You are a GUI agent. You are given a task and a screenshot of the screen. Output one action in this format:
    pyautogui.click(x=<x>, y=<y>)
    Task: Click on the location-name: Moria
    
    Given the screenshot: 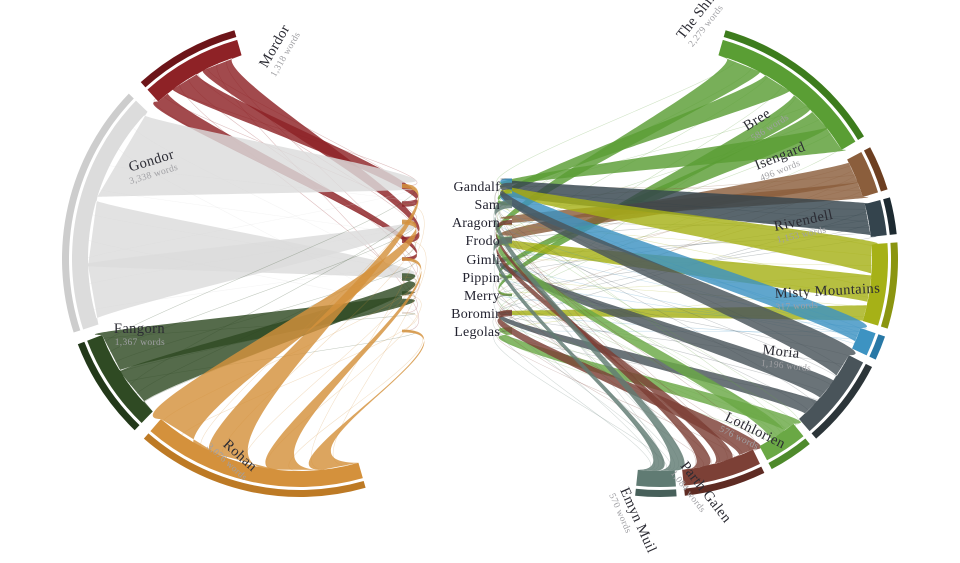 What is the action you would take?
    pyautogui.click(x=781, y=352)
    